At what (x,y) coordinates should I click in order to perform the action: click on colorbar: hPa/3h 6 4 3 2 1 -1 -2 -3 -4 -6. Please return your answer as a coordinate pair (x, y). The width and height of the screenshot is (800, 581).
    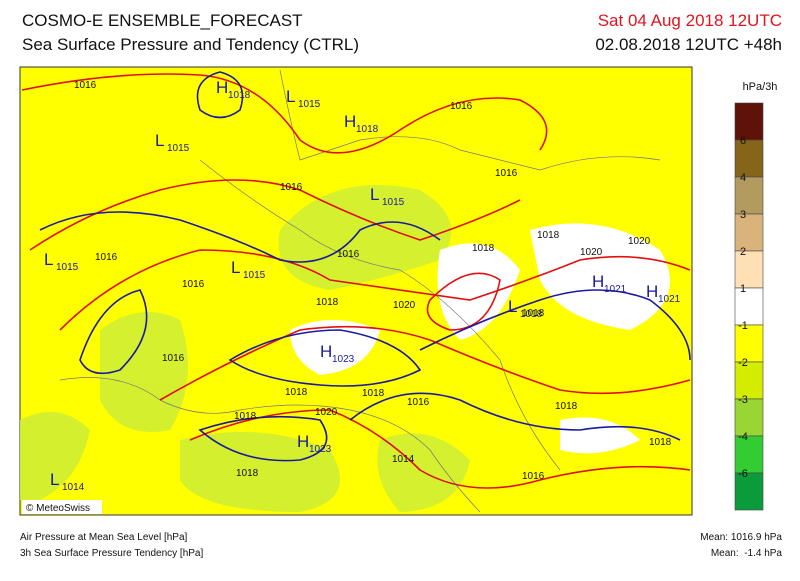
    Looking at the image, I should click on (756, 296).